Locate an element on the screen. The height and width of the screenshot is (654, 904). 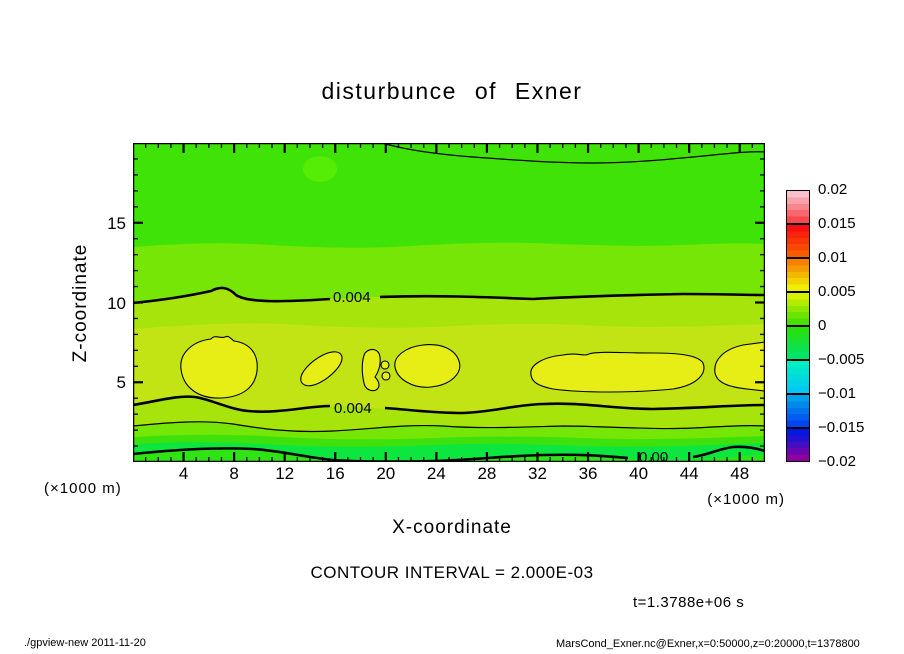
x-tick-label: 16 is located at coordinates (335, 473).